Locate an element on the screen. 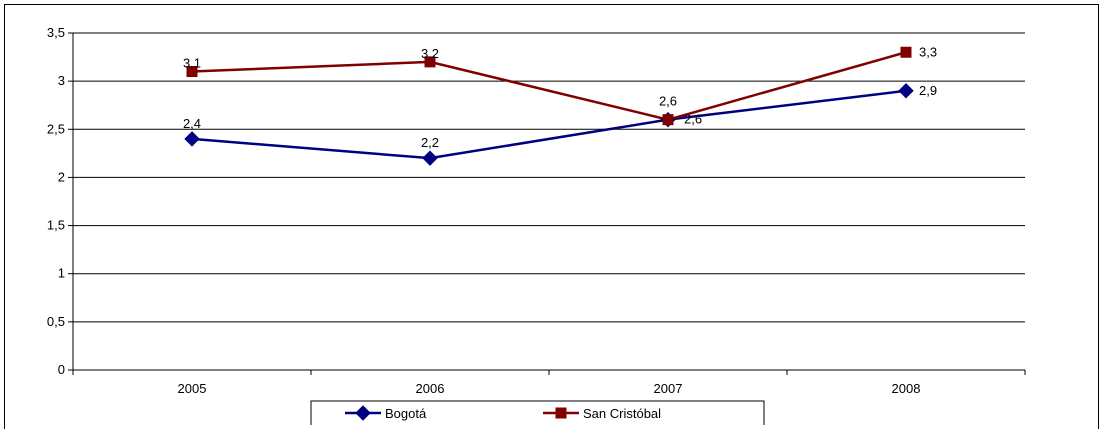  data-label: 3,1 is located at coordinates (192, 63).